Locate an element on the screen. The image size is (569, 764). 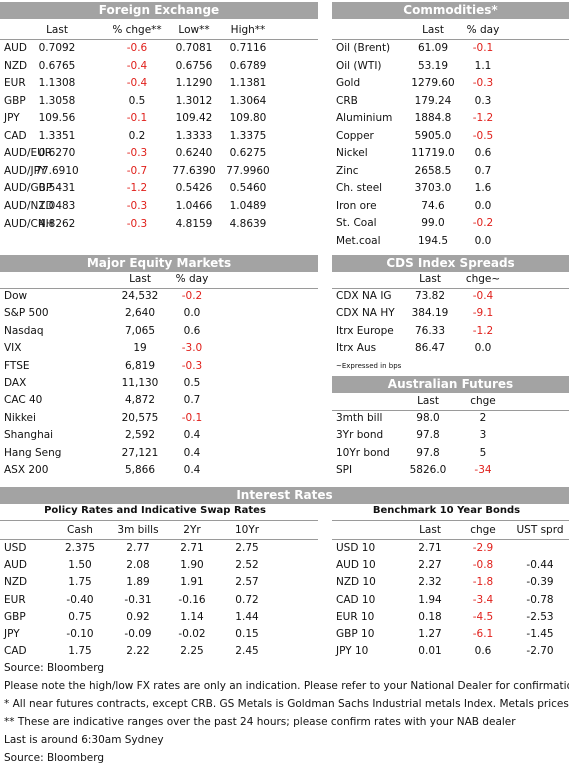
cell-value: 97.8 is located at coordinates (428, 435).